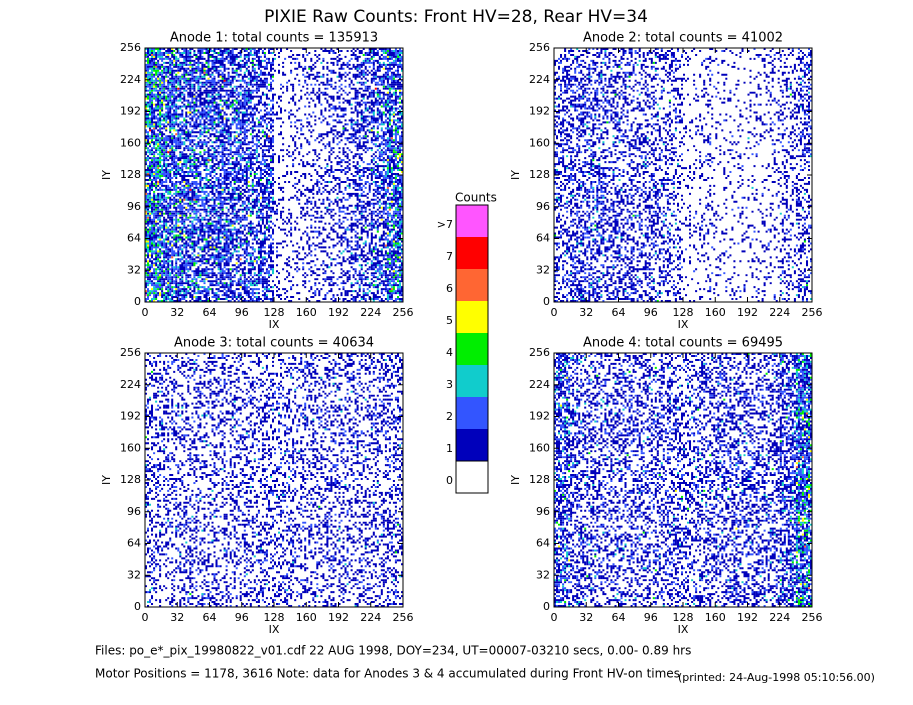  Describe the element at coordinates (210, 617) in the screenshot. I see `x-tick-label: 64` at that location.